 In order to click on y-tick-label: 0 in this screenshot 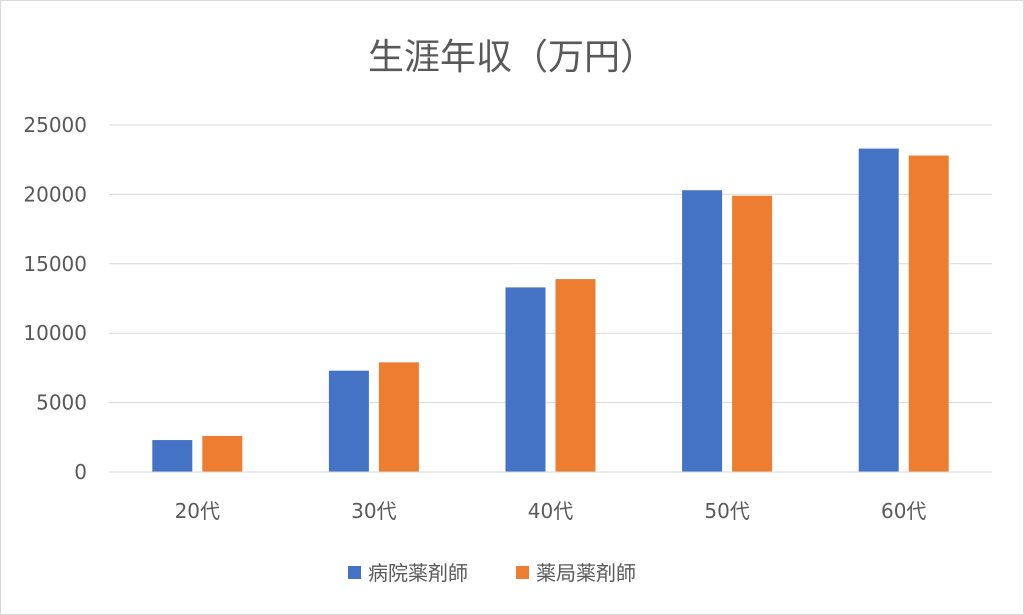, I will do `click(80, 472)`.